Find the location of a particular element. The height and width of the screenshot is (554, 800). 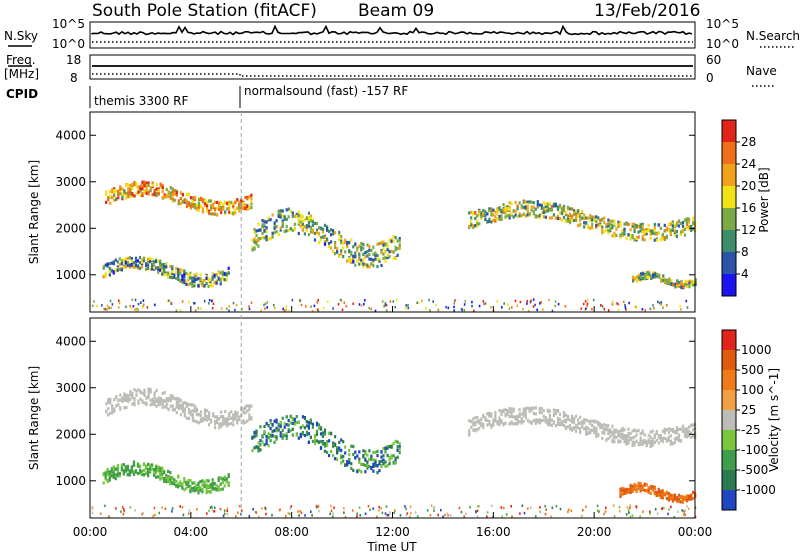

colorbar-tick-label: 16 is located at coordinates (748, 208).